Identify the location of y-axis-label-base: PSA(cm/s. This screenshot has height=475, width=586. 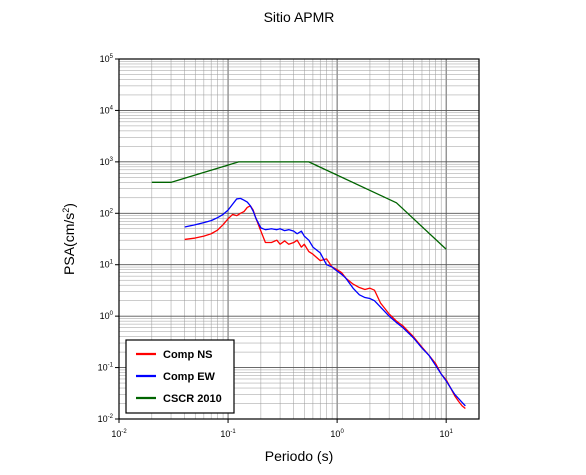
(69, 244).